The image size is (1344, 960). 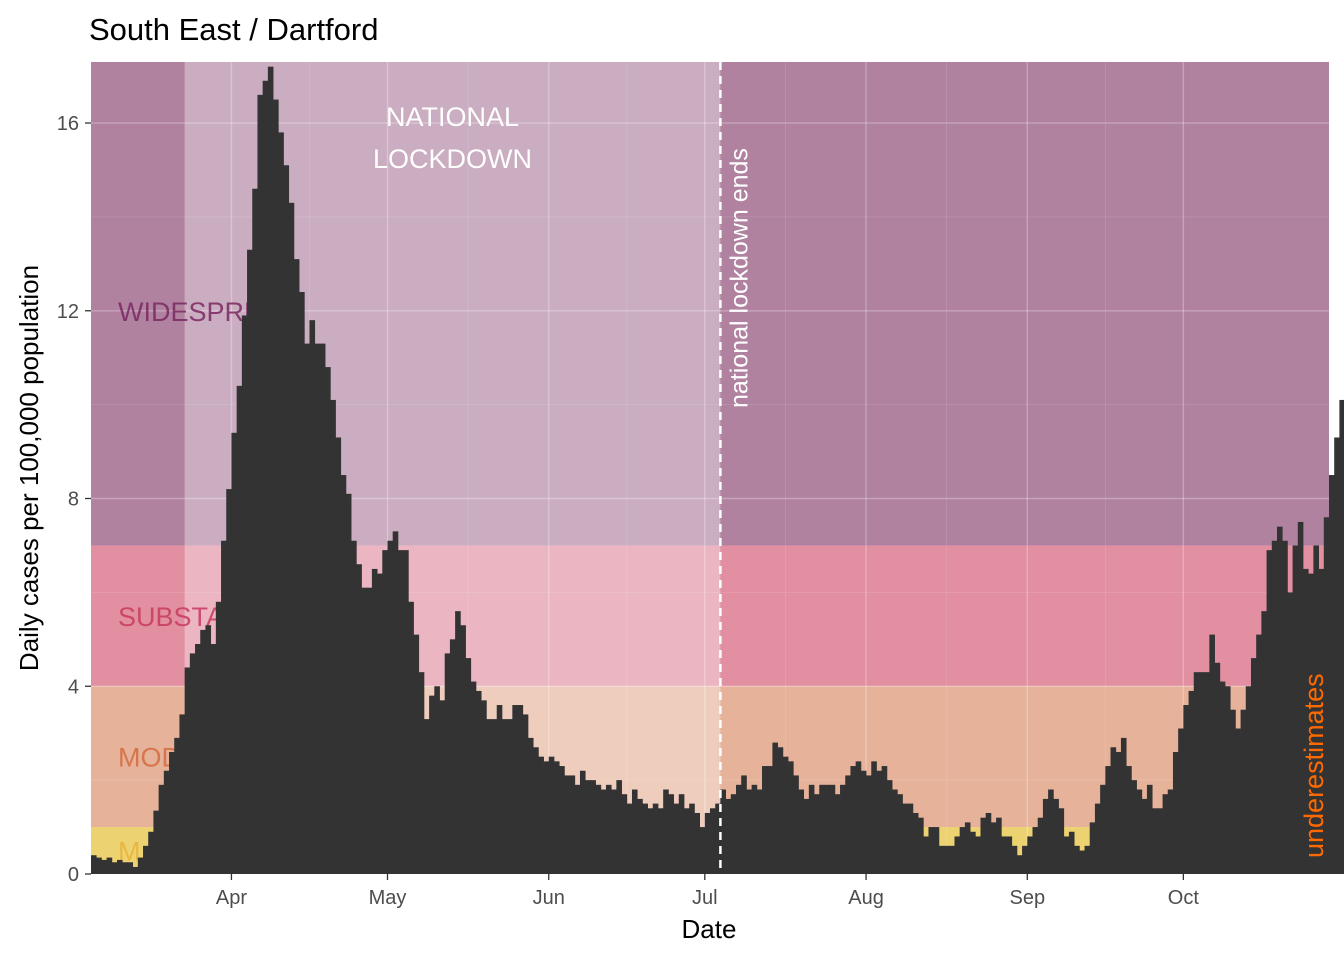 I want to click on lockdown-label-line: NATIONAL, so click(x=452, y=117).